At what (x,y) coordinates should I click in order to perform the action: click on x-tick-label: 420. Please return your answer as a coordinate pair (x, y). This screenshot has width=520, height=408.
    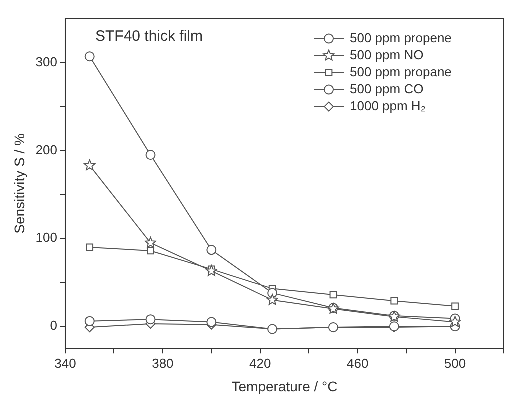
    Looking at the image, I should click on (261, 363).